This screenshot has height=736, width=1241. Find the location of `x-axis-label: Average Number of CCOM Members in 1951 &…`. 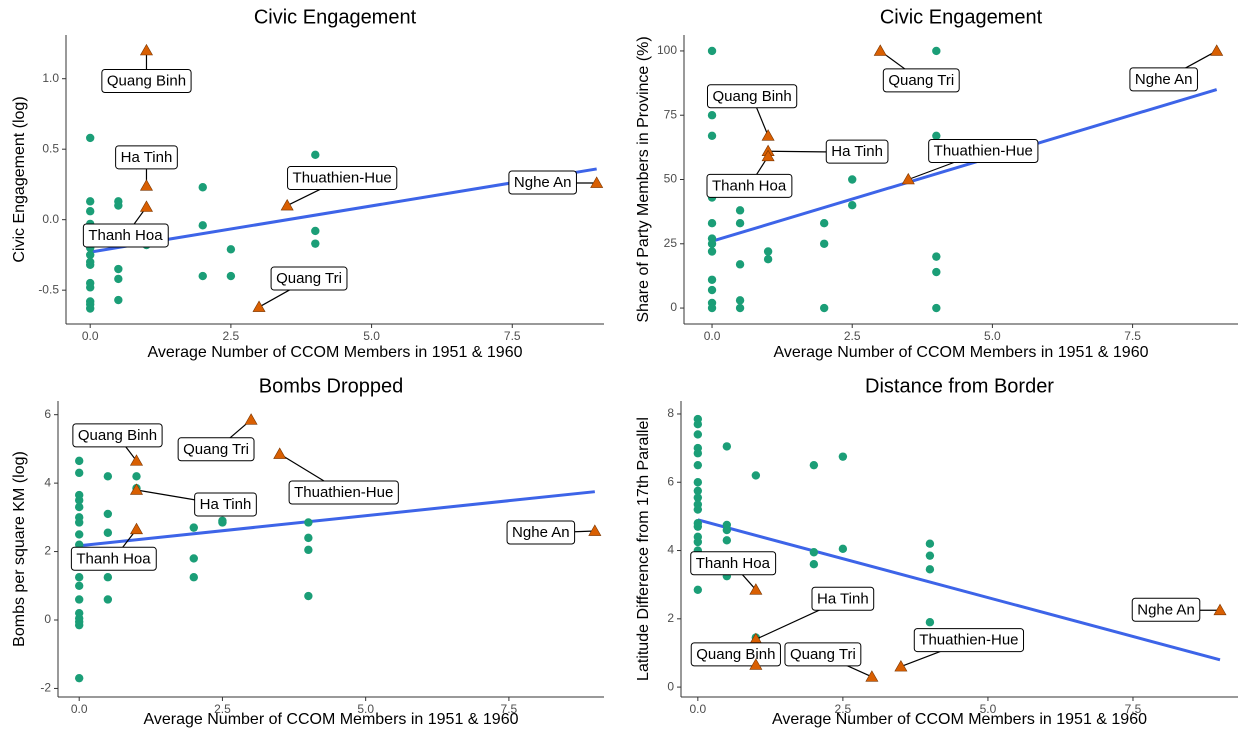

x-axis-label: Average Number of CCOM Members in 1951 &… is located at coordinates (335, 352).